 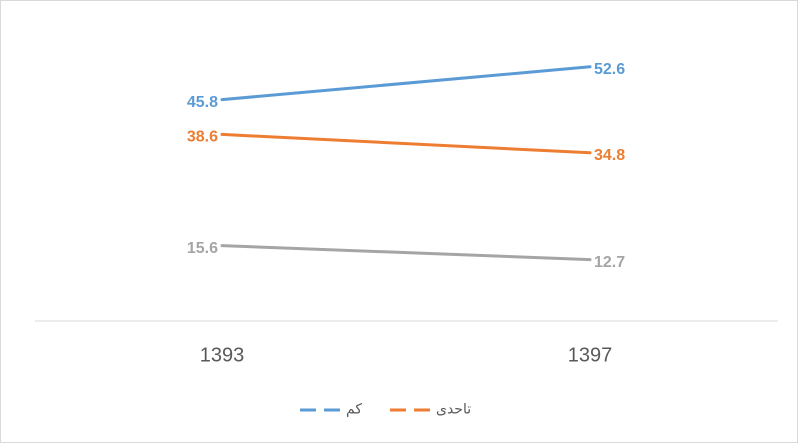 I want to click on data-label: 52.6, so click(x=609, y=69).